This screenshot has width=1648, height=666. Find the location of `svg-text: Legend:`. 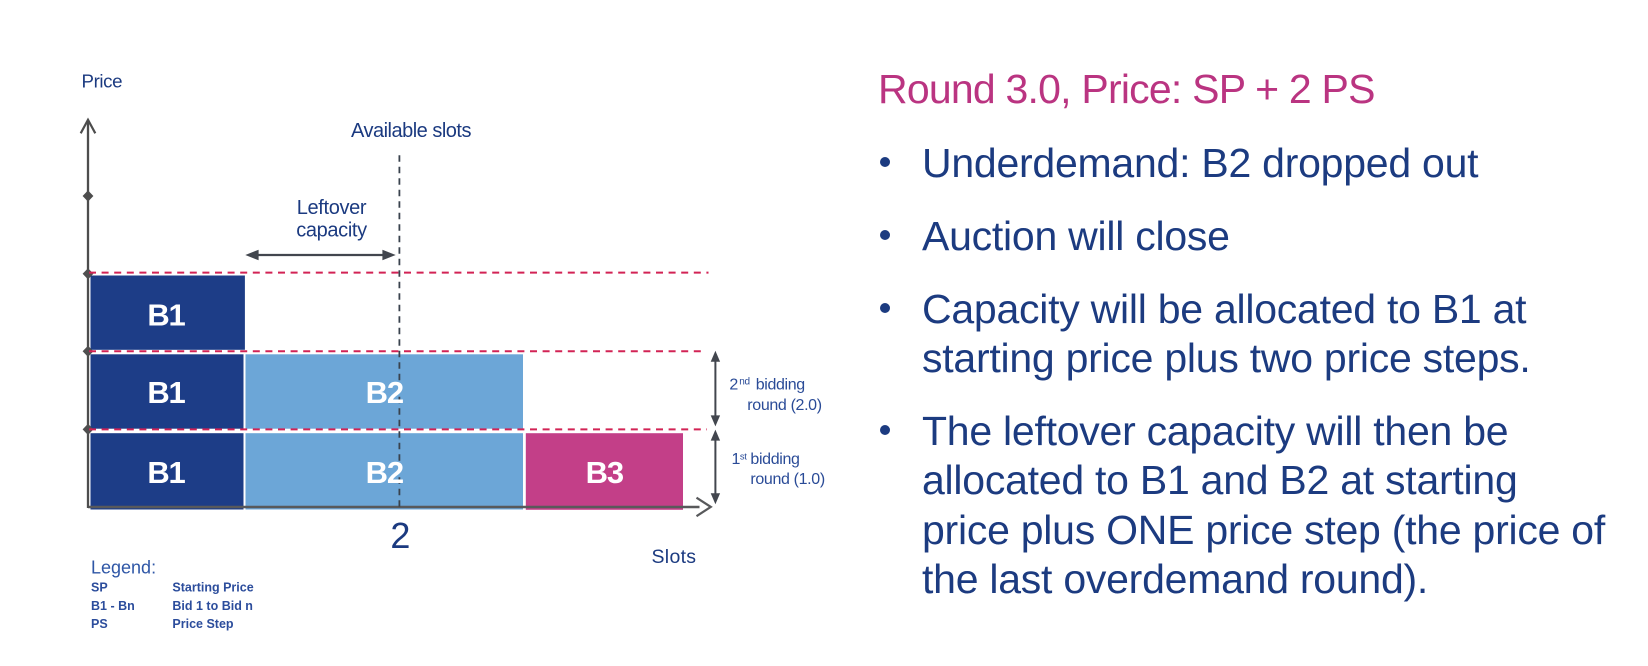

svg-text: Legend: is located at coordinates (123, 567).